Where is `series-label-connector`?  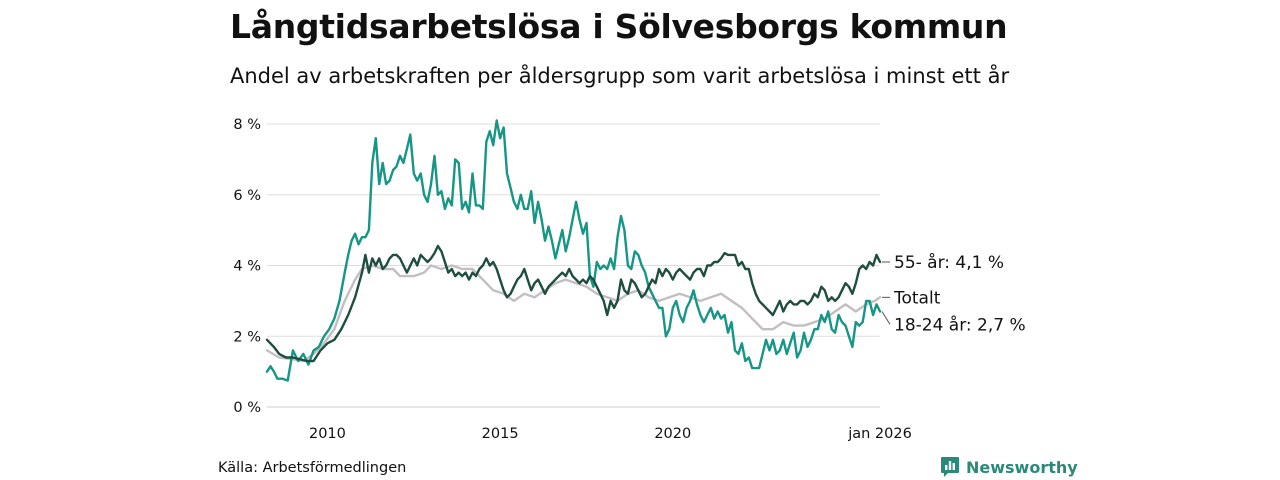 series-label-connector is located at coordinates (886, 318).